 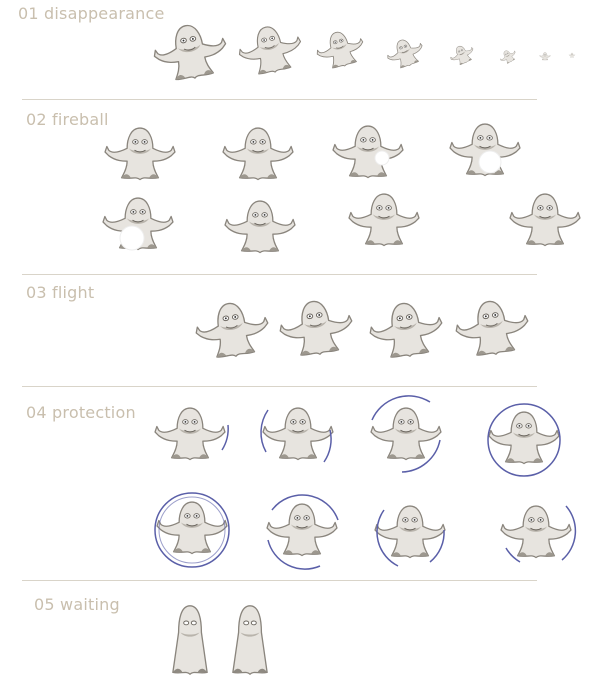 What do you see at coordinates (91, 13) in the screenshot?
I see `section-label-disappearance: 01 disappearance` at bounding box center [91, 13].